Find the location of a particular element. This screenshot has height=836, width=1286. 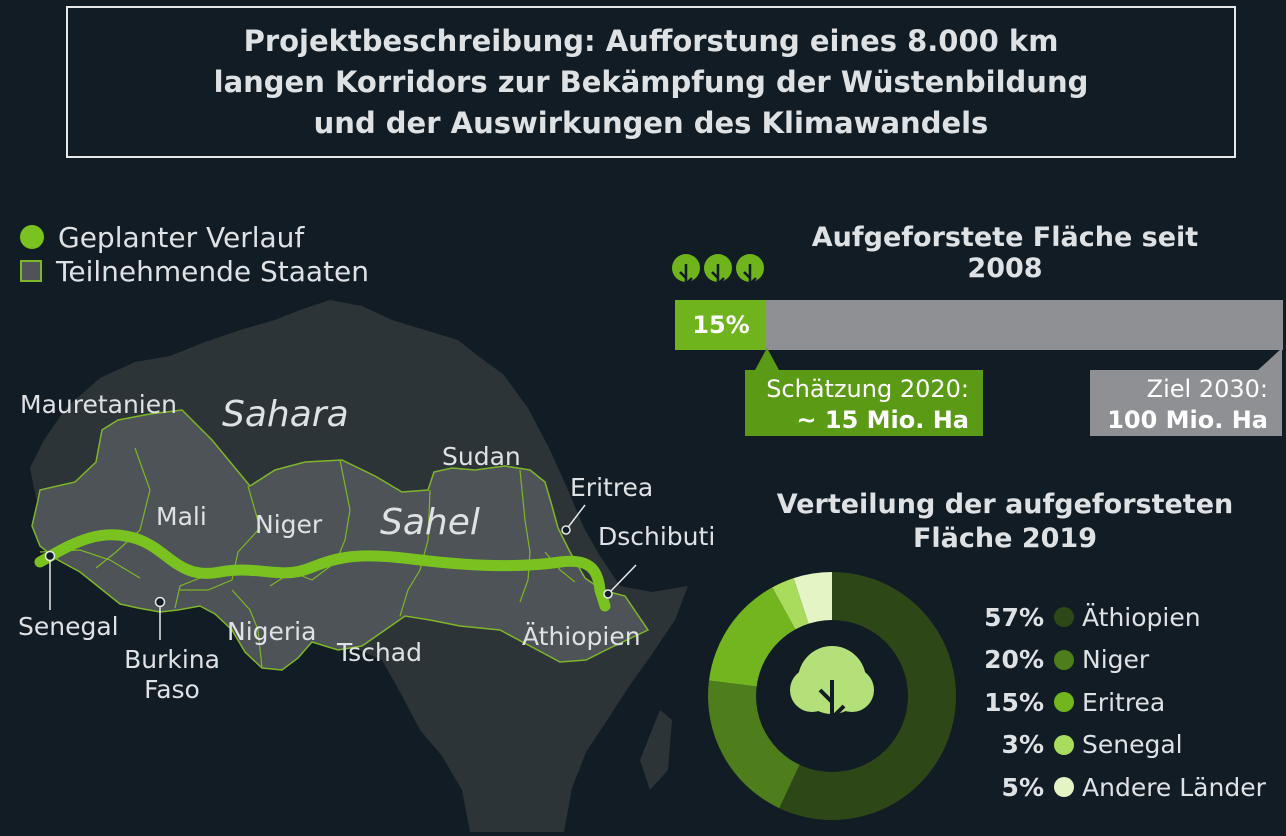

legend-states-label: Teilnehmende Staaten is located at coordinates (213, 271).